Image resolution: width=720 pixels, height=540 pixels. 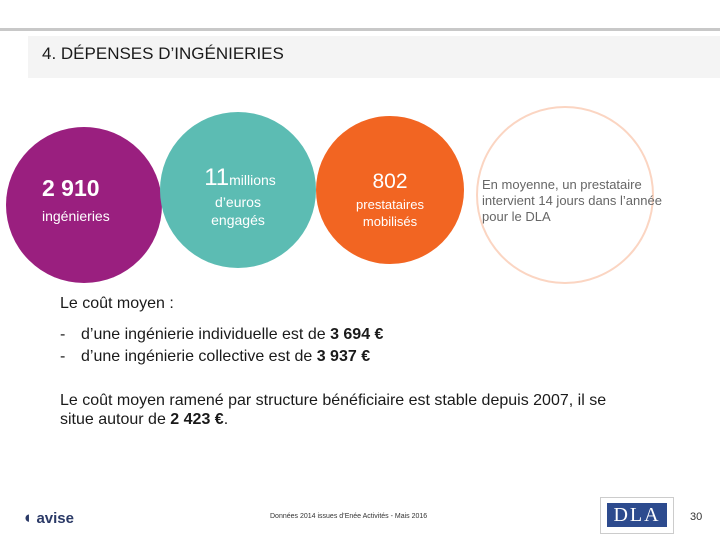 I want to click on logo-text: avise, so click(x=55, y=518).